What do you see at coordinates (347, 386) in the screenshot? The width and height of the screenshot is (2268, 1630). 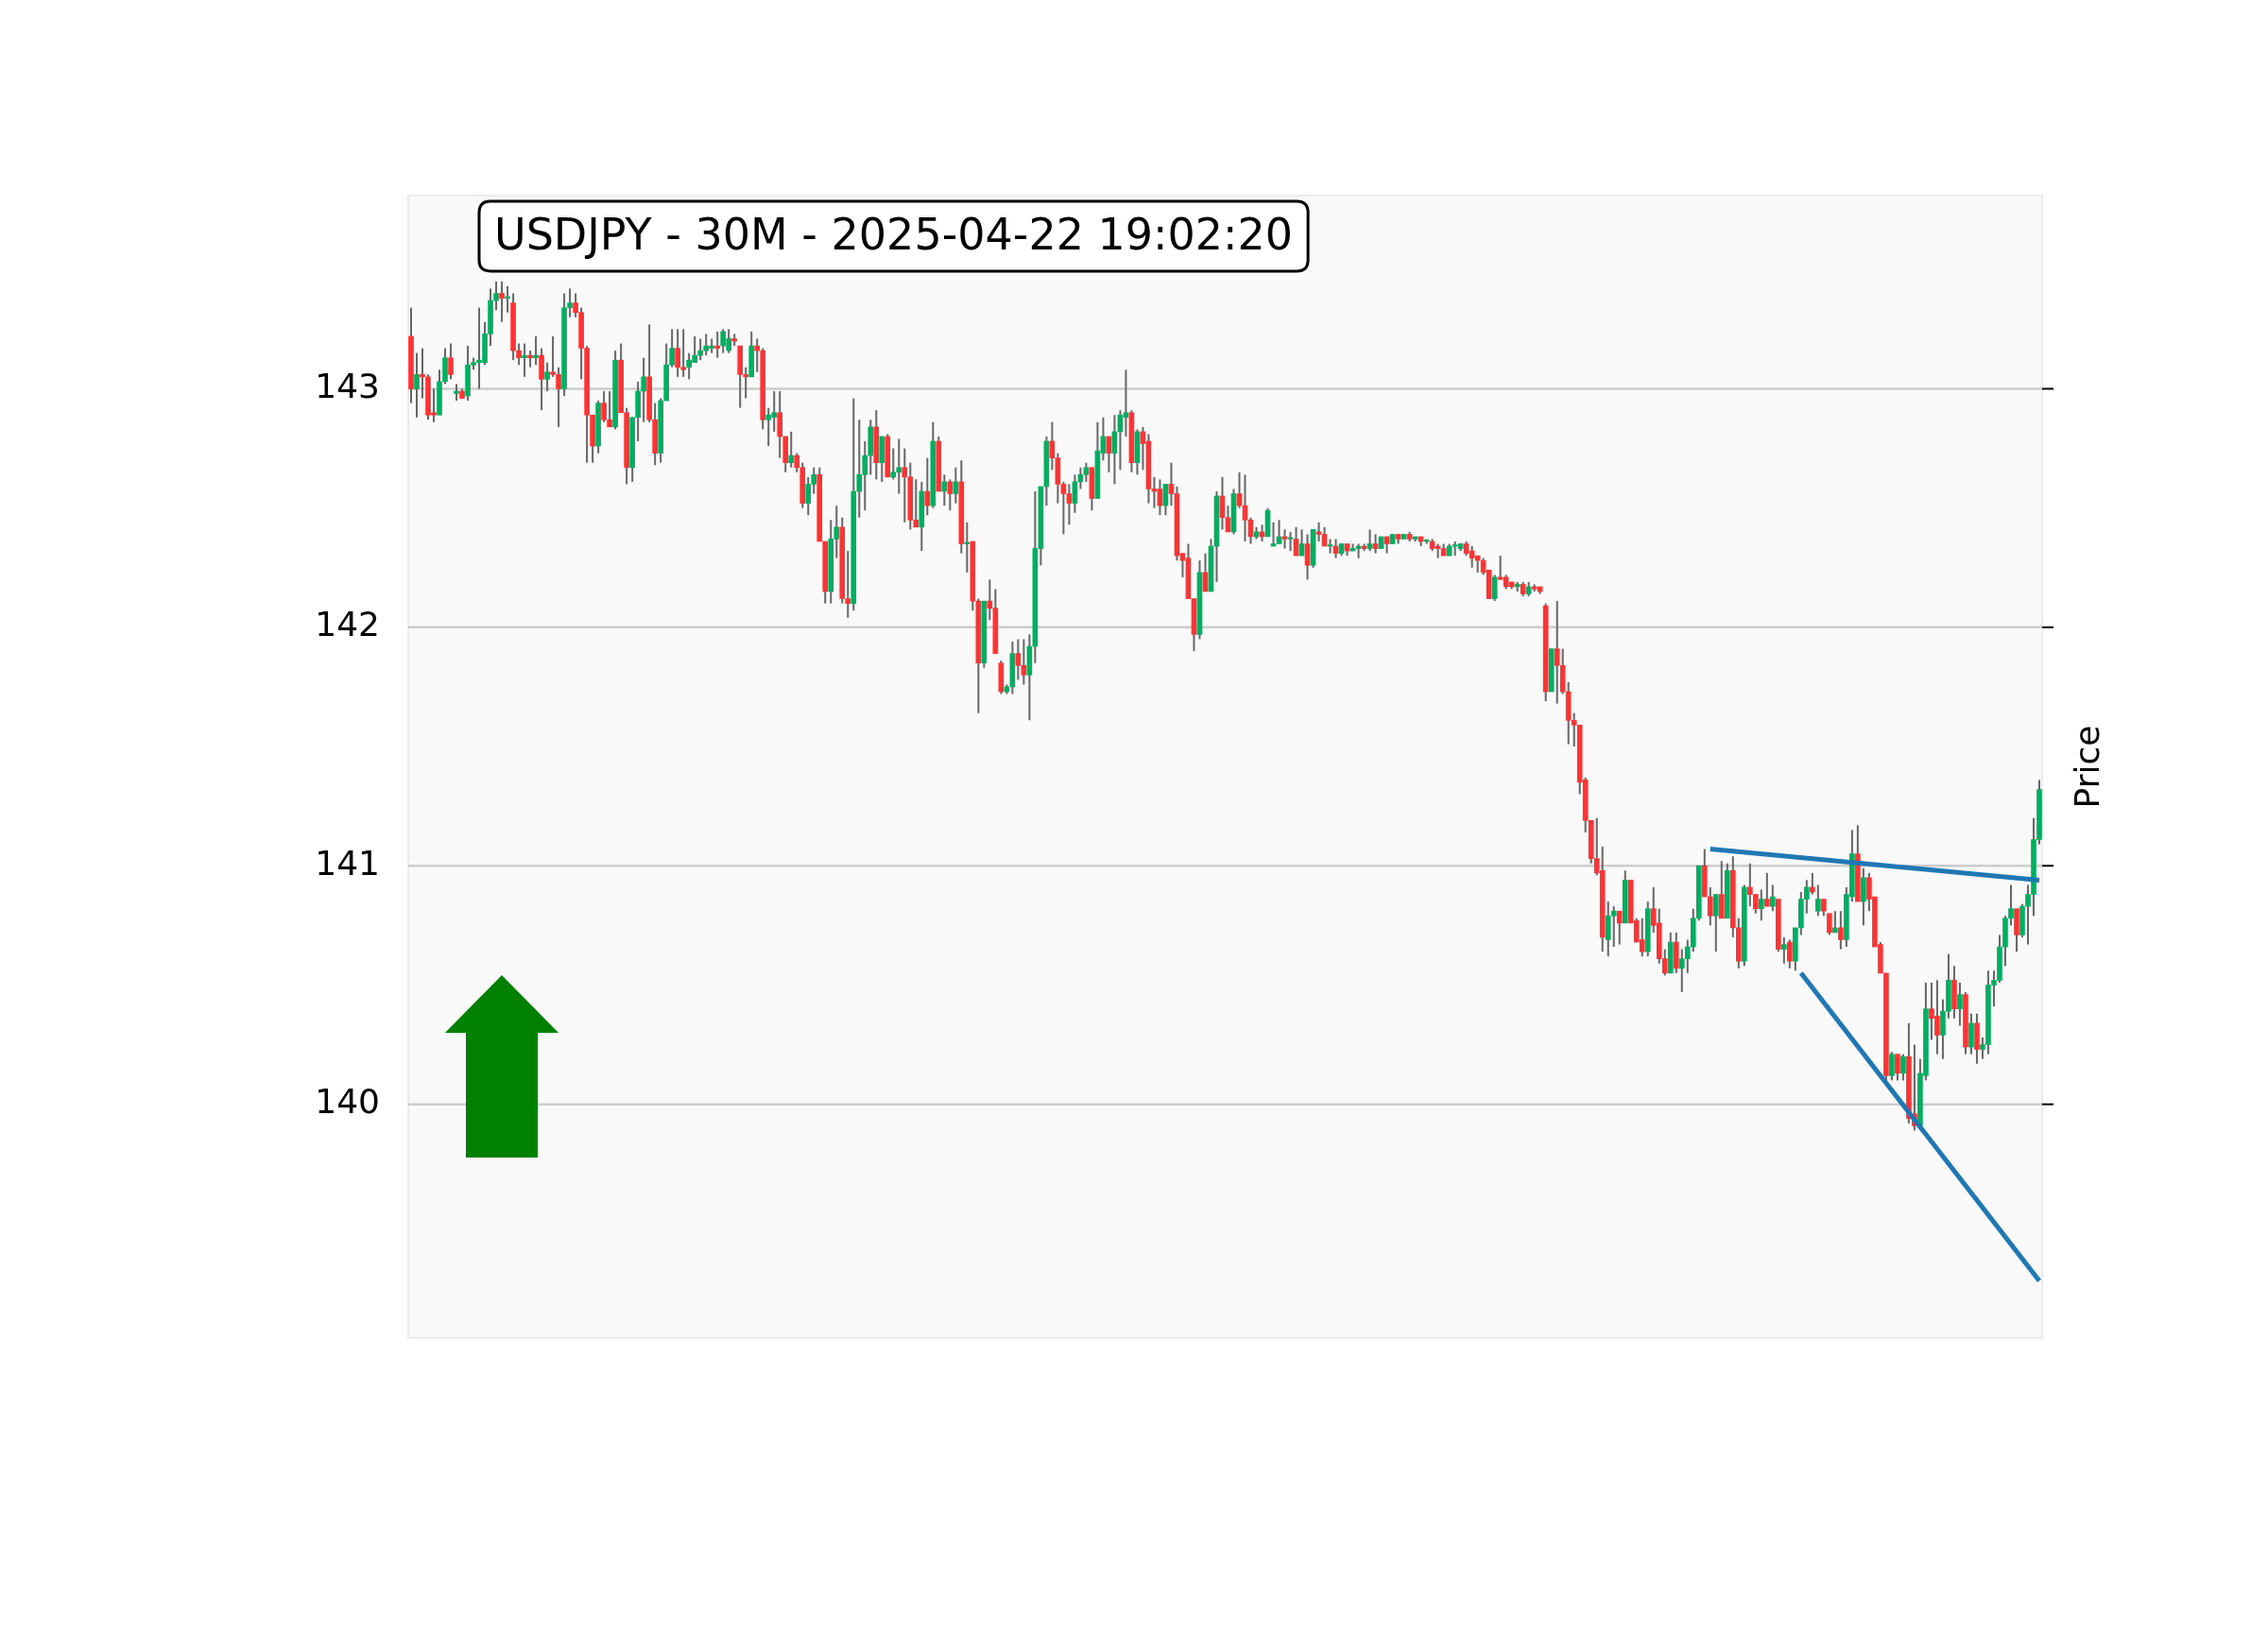 I see `y-tick-label: 143` at bounding box center [347, 386].